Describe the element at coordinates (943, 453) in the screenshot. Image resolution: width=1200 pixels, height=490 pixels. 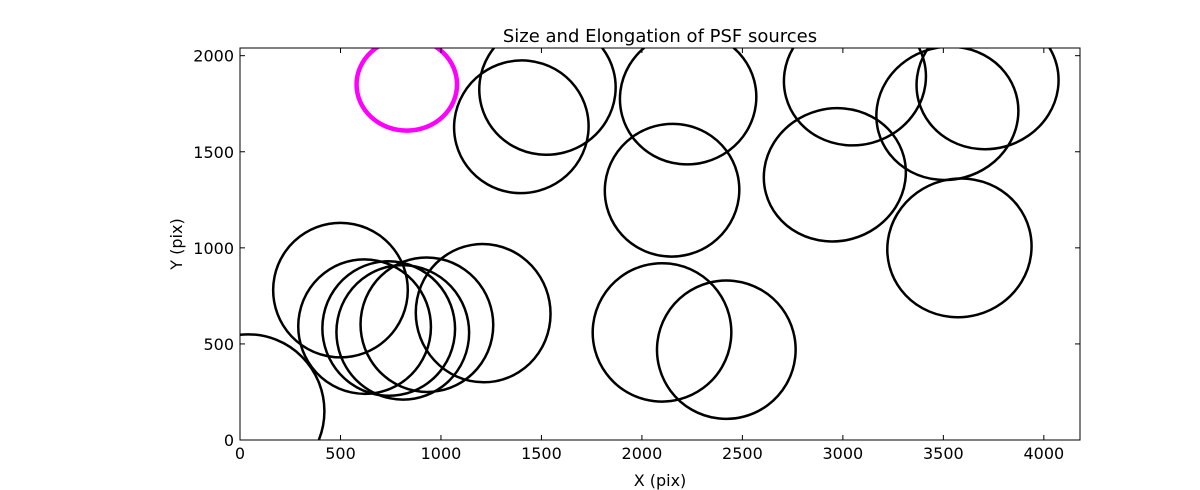
I see `x-tick-label: 3500` at that location.